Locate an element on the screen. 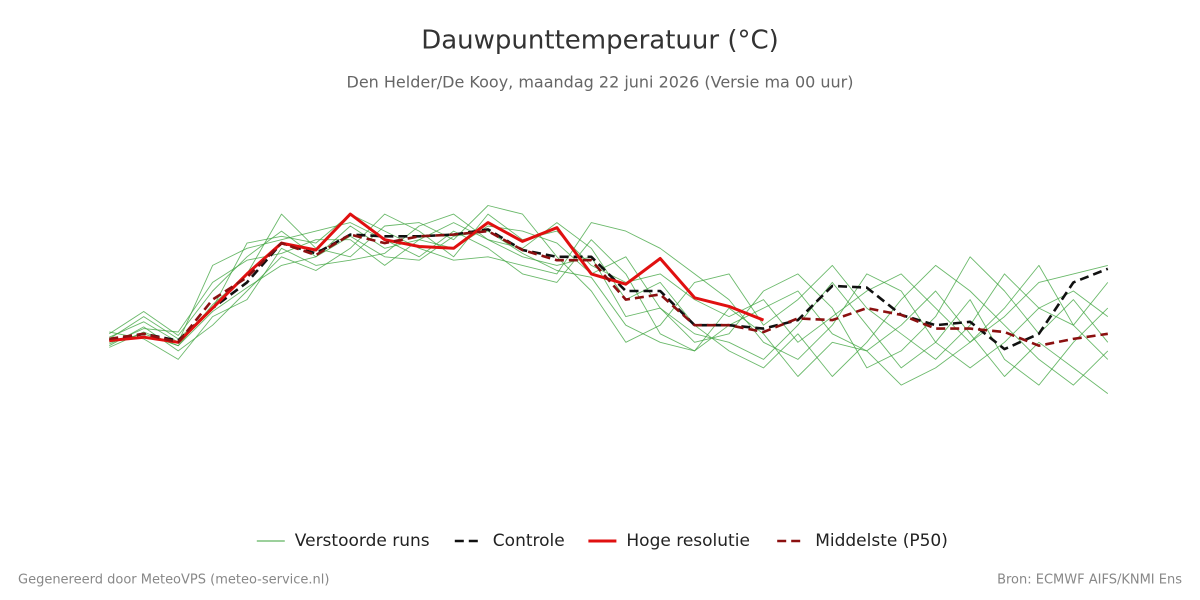  series-line is located at coordinates (437, 278).